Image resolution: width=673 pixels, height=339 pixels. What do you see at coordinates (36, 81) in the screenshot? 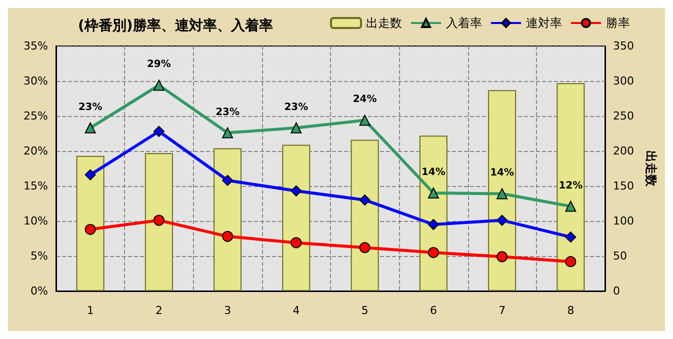
I see `y-tick-label: 30%` at bounding box center [36, 81].